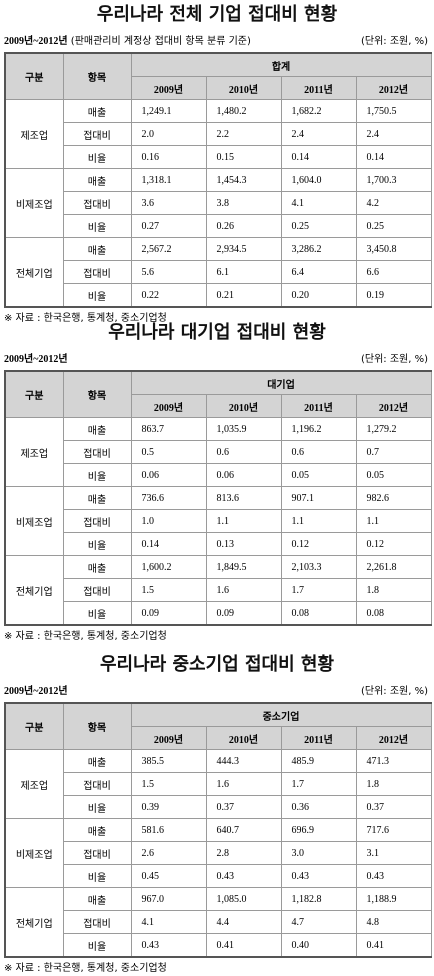 This screenshot has width=434, height=976. I want to click on data-row: 비율 0.09 0.09 0.08 0.08, so click(218, 613).